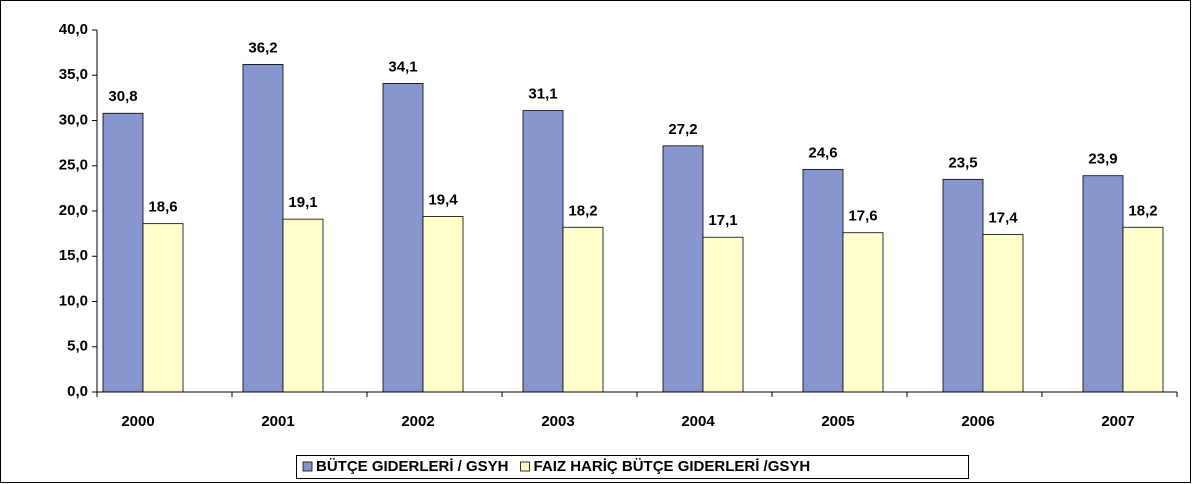  I want to click on y-tick-label: 10,0, so click(73, 300).